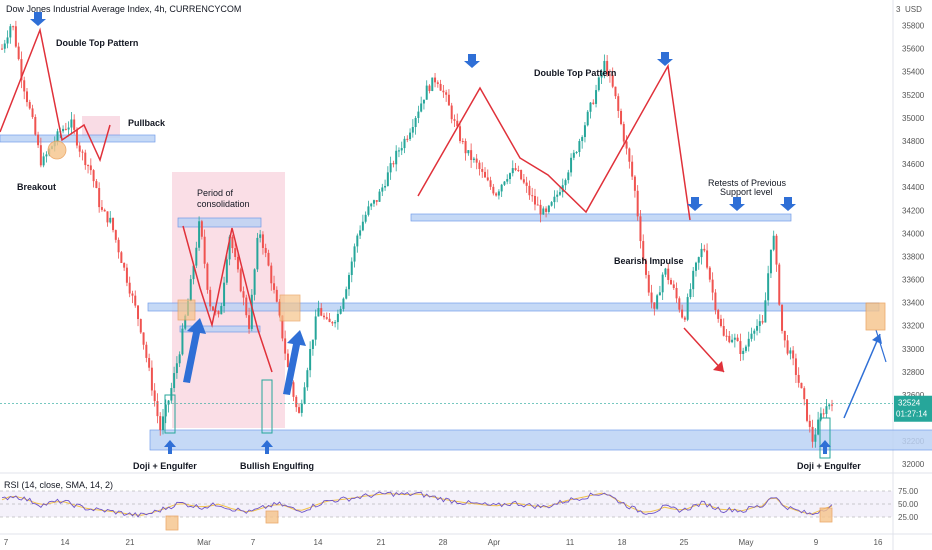 The image size is (932, 550). Describe the element at coordinates (913, 9) in the screenshot. I see `usd-label: USD` at that location.